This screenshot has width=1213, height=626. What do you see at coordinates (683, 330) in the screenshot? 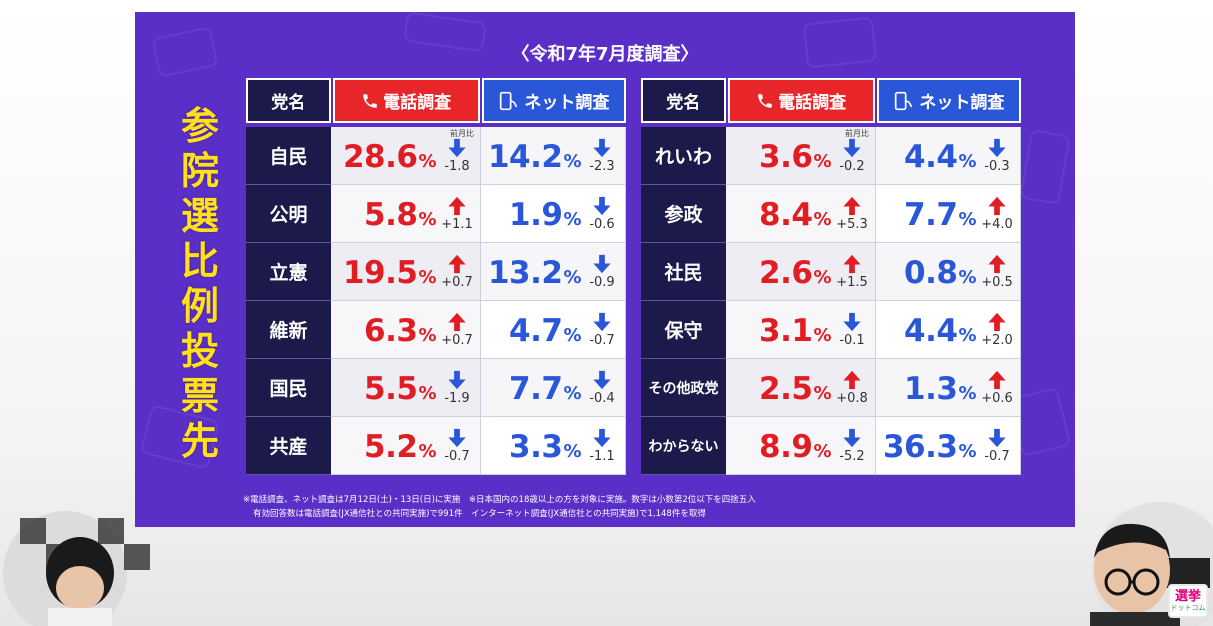
I see `party-name: 保守` at bounding box center [683, 330].